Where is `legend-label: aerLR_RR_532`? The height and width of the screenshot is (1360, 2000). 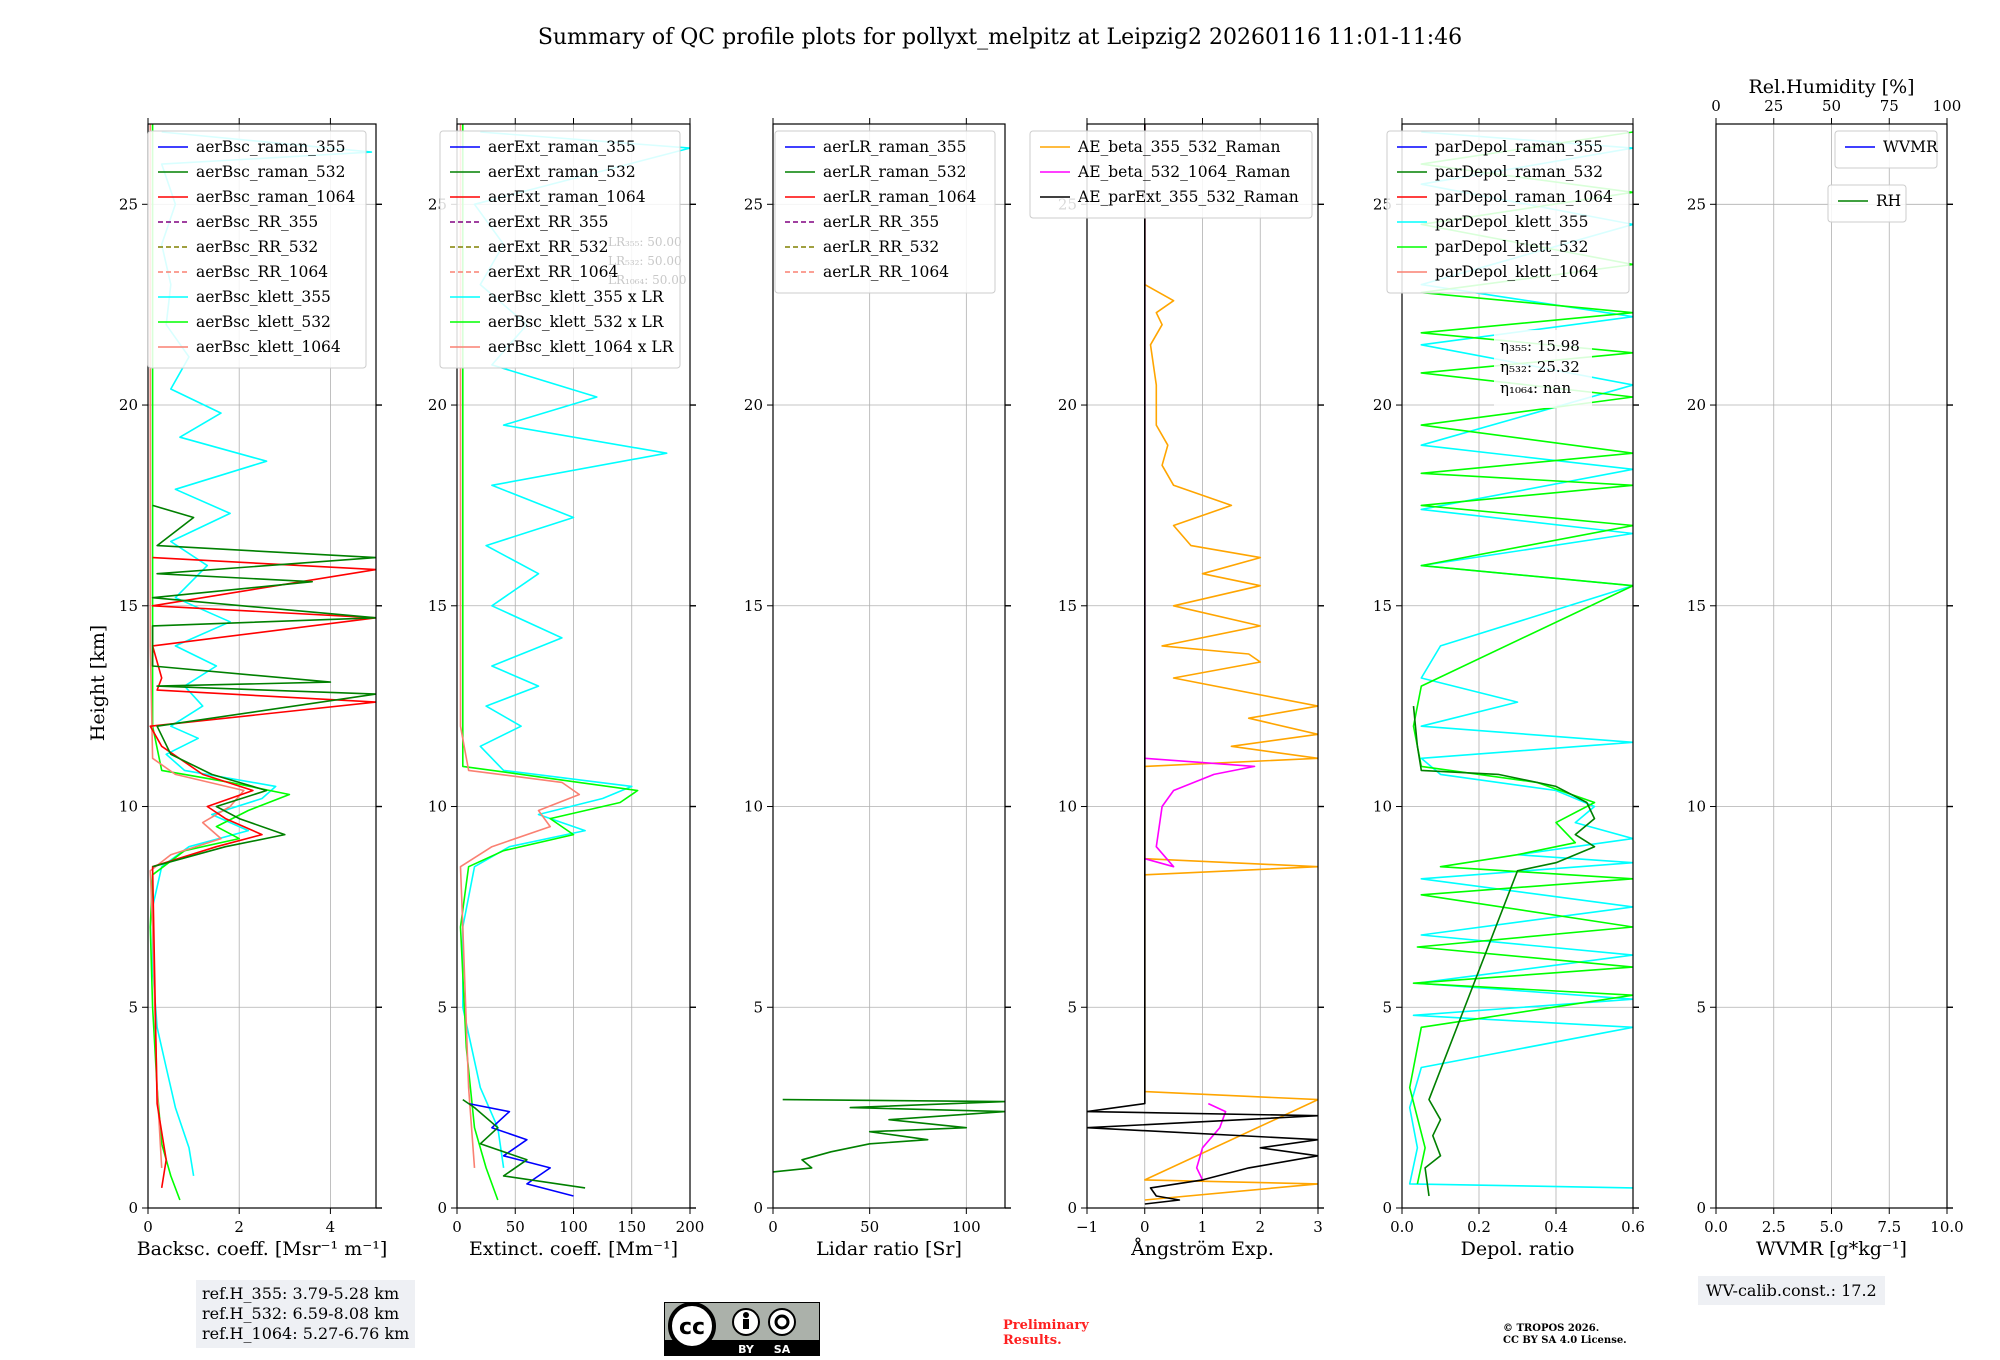
legend-label: aerLR_RR_532 is located at coordinates (881, 247).